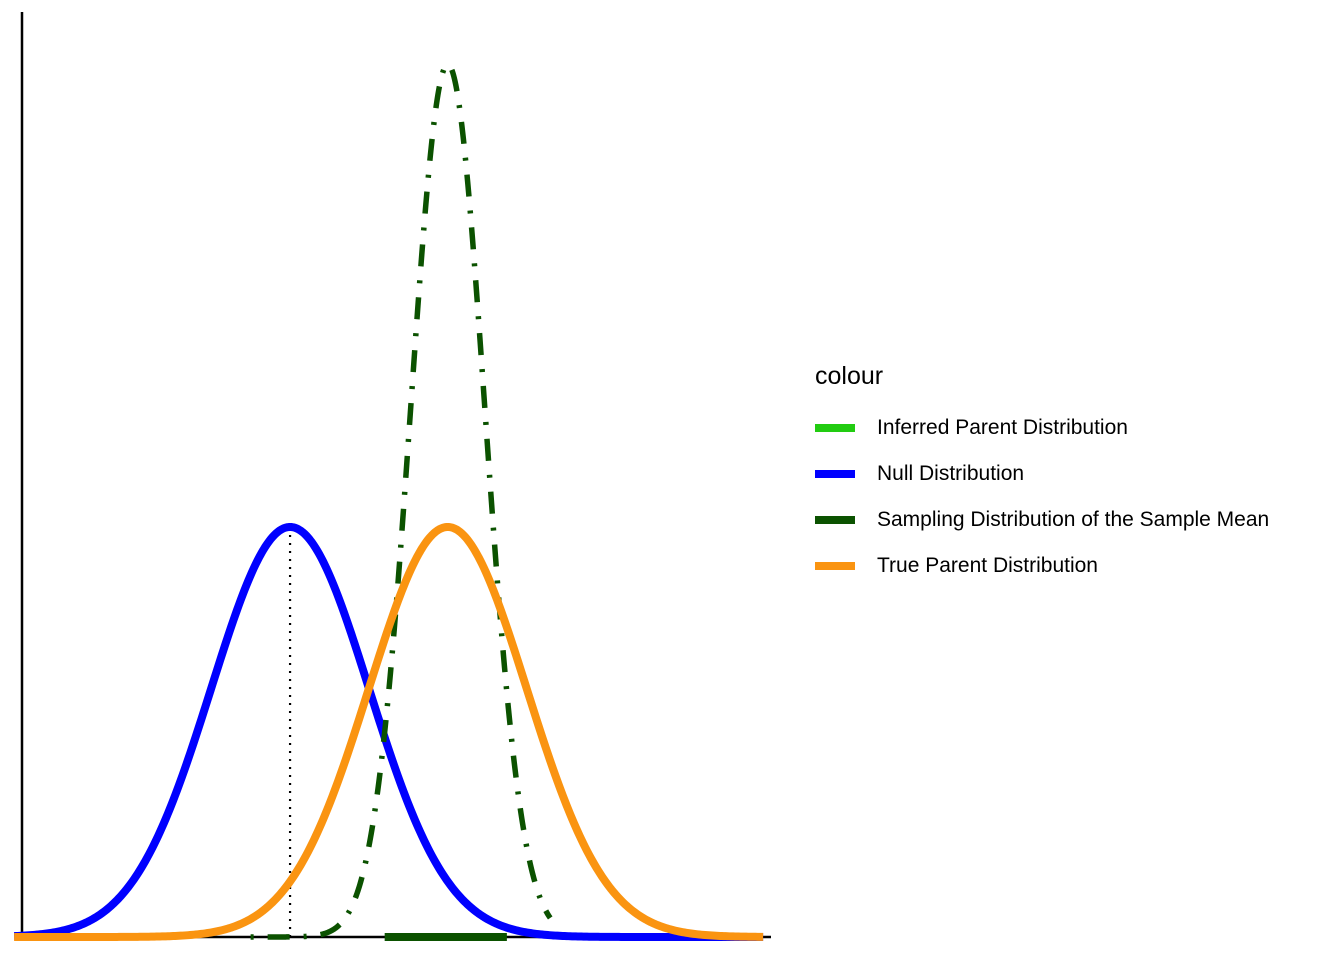  I want to click on legend-item-sampling: Sampling Distribution of the Sample Mean, so click(1042, 520).